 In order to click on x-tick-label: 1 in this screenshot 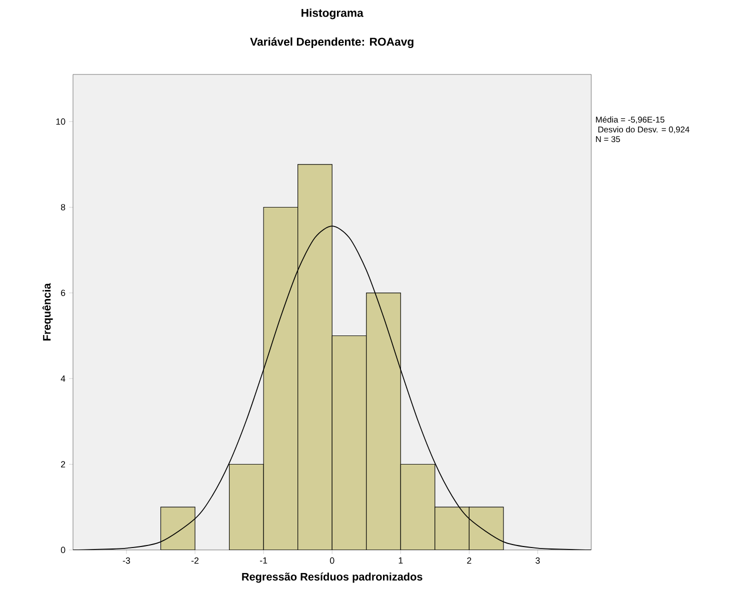, I will do `click(400, 561)`.